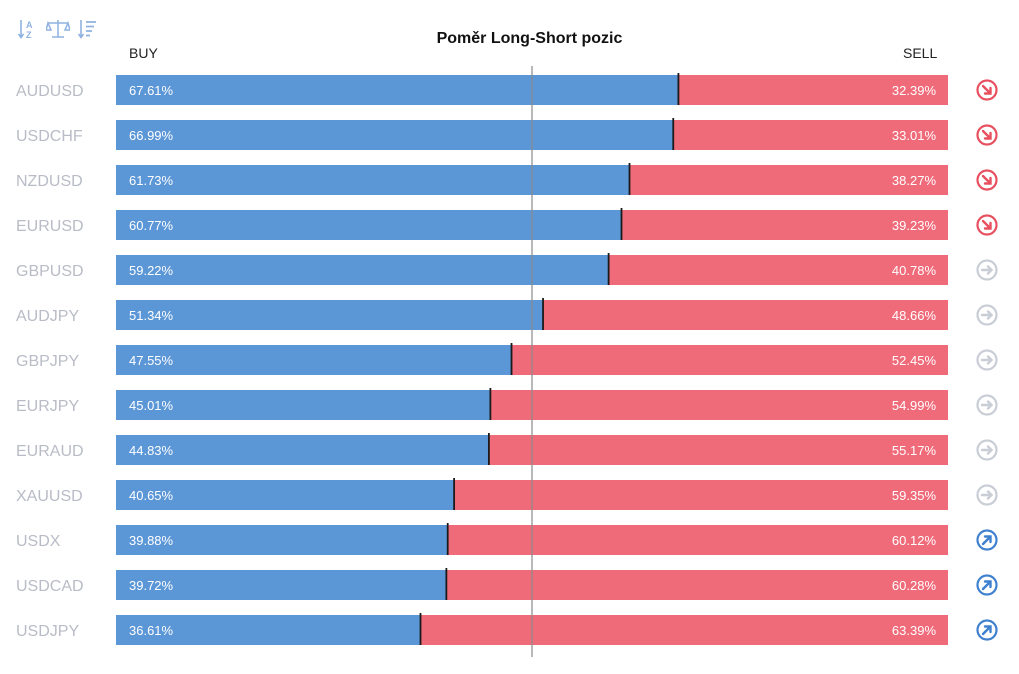 This screenshot has width=1019, height=674. Describe the element at coordinates (914, 360) in the screenshot. I see `sell-value-label: 52.45%` at that location.